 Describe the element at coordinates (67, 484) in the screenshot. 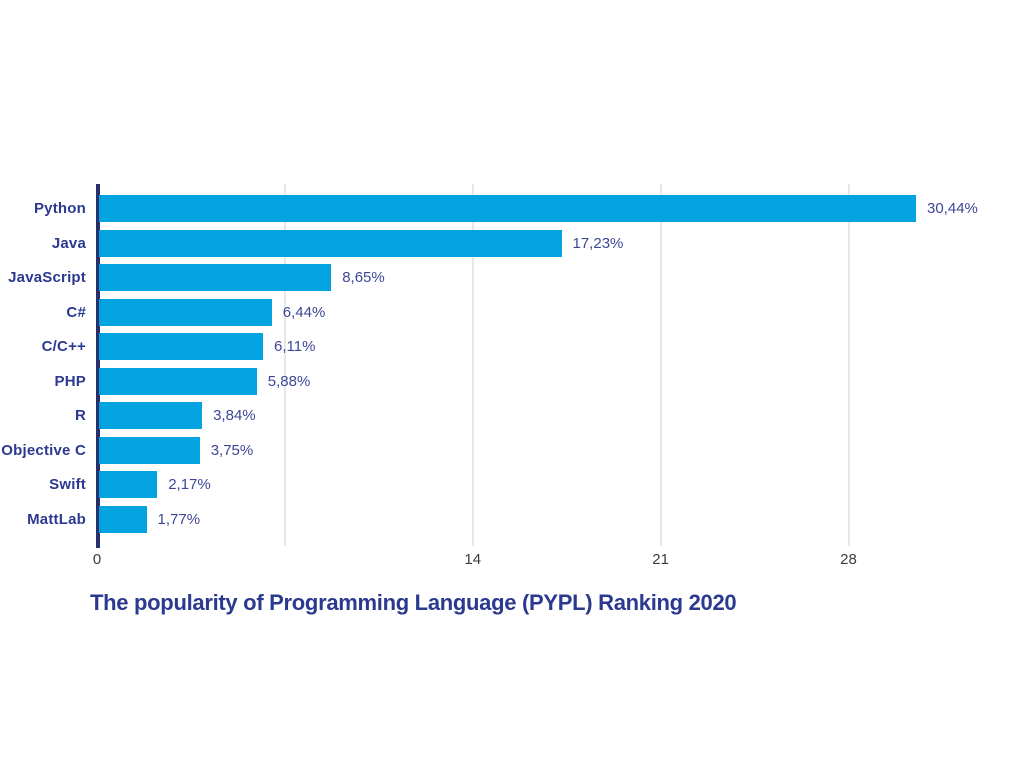

I see `category-label: Swift` at that location.